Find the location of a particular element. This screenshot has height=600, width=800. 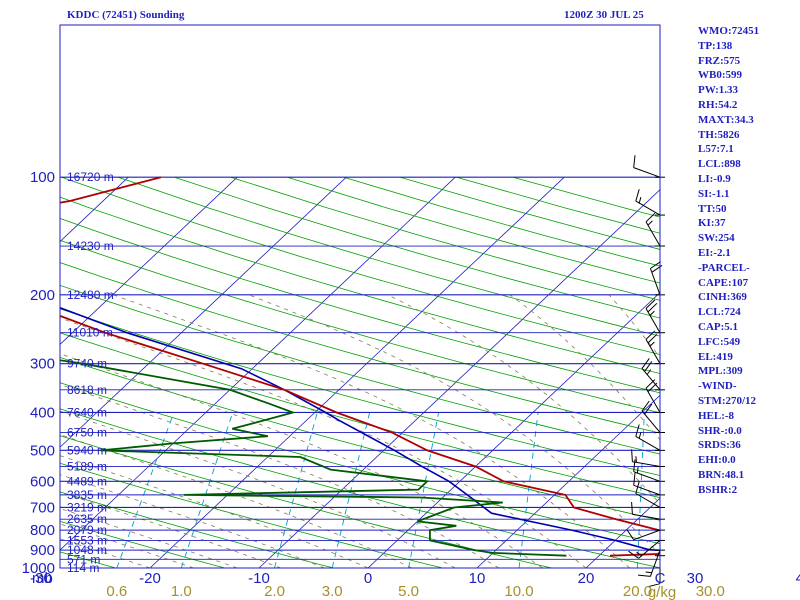

pressure-label: 800 is located at coordinates (42, 530).